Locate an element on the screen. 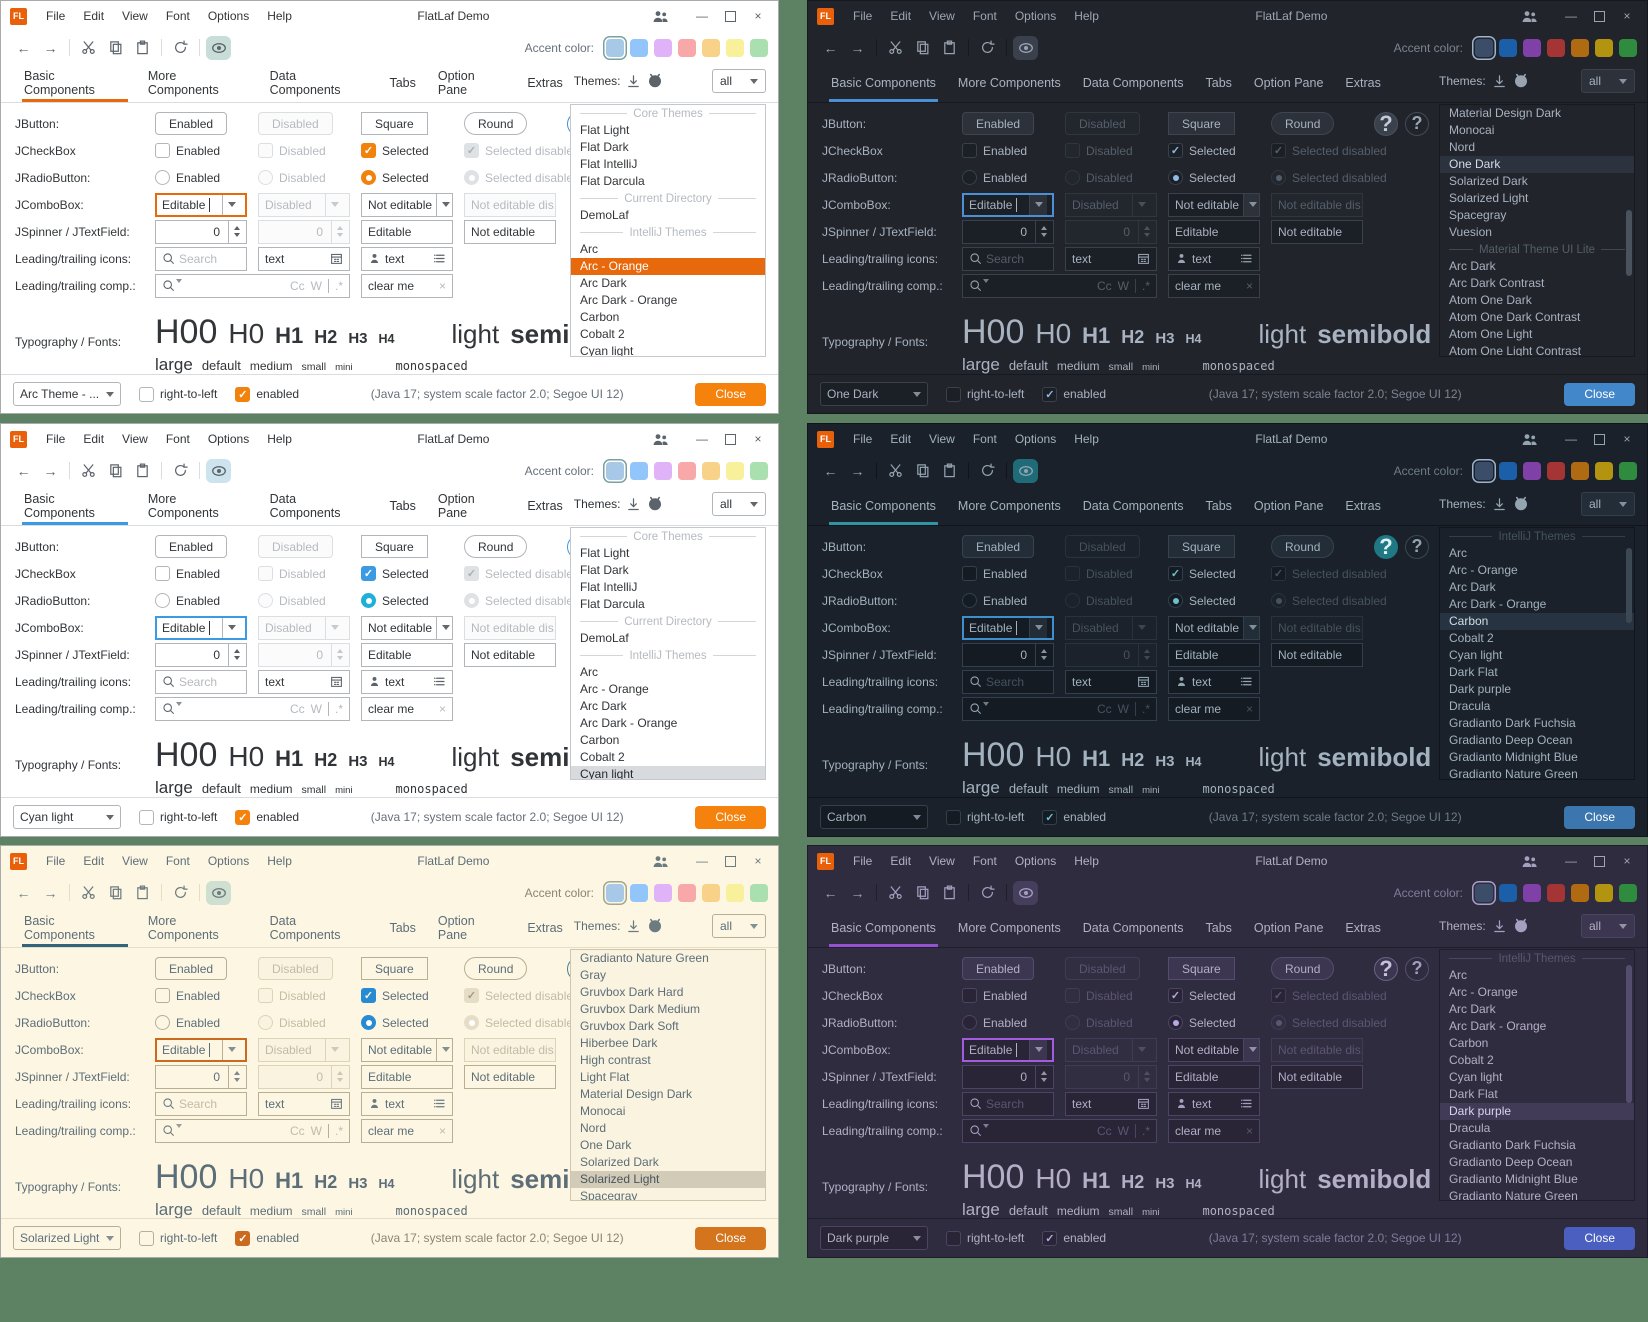 This screenshot has height=1322, width=1648. theme-list-item: Nord is located at coordinates (593, 1128).